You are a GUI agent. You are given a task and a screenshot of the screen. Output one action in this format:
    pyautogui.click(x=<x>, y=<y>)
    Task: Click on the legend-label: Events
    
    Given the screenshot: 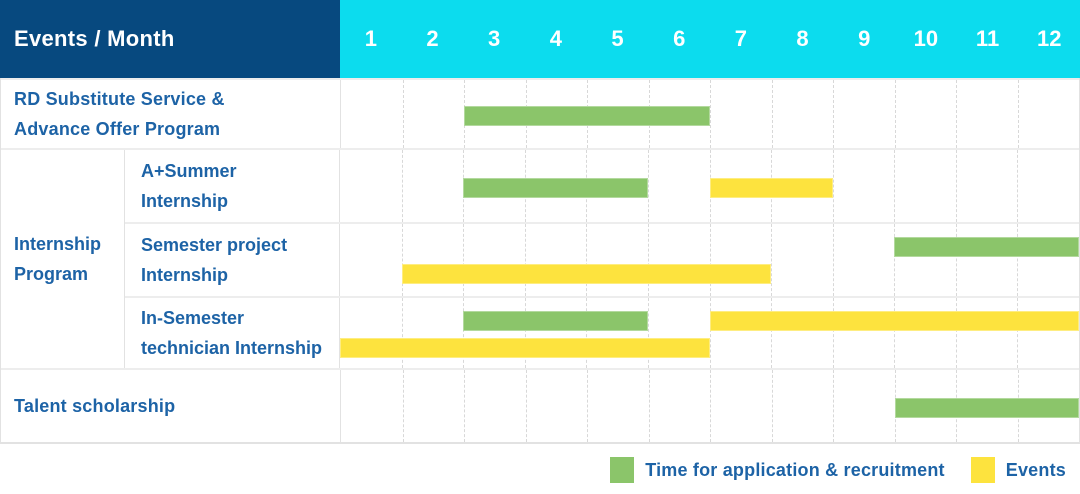 What is the action you would take?
    pyautogui.click(x=1035, y=469)
    